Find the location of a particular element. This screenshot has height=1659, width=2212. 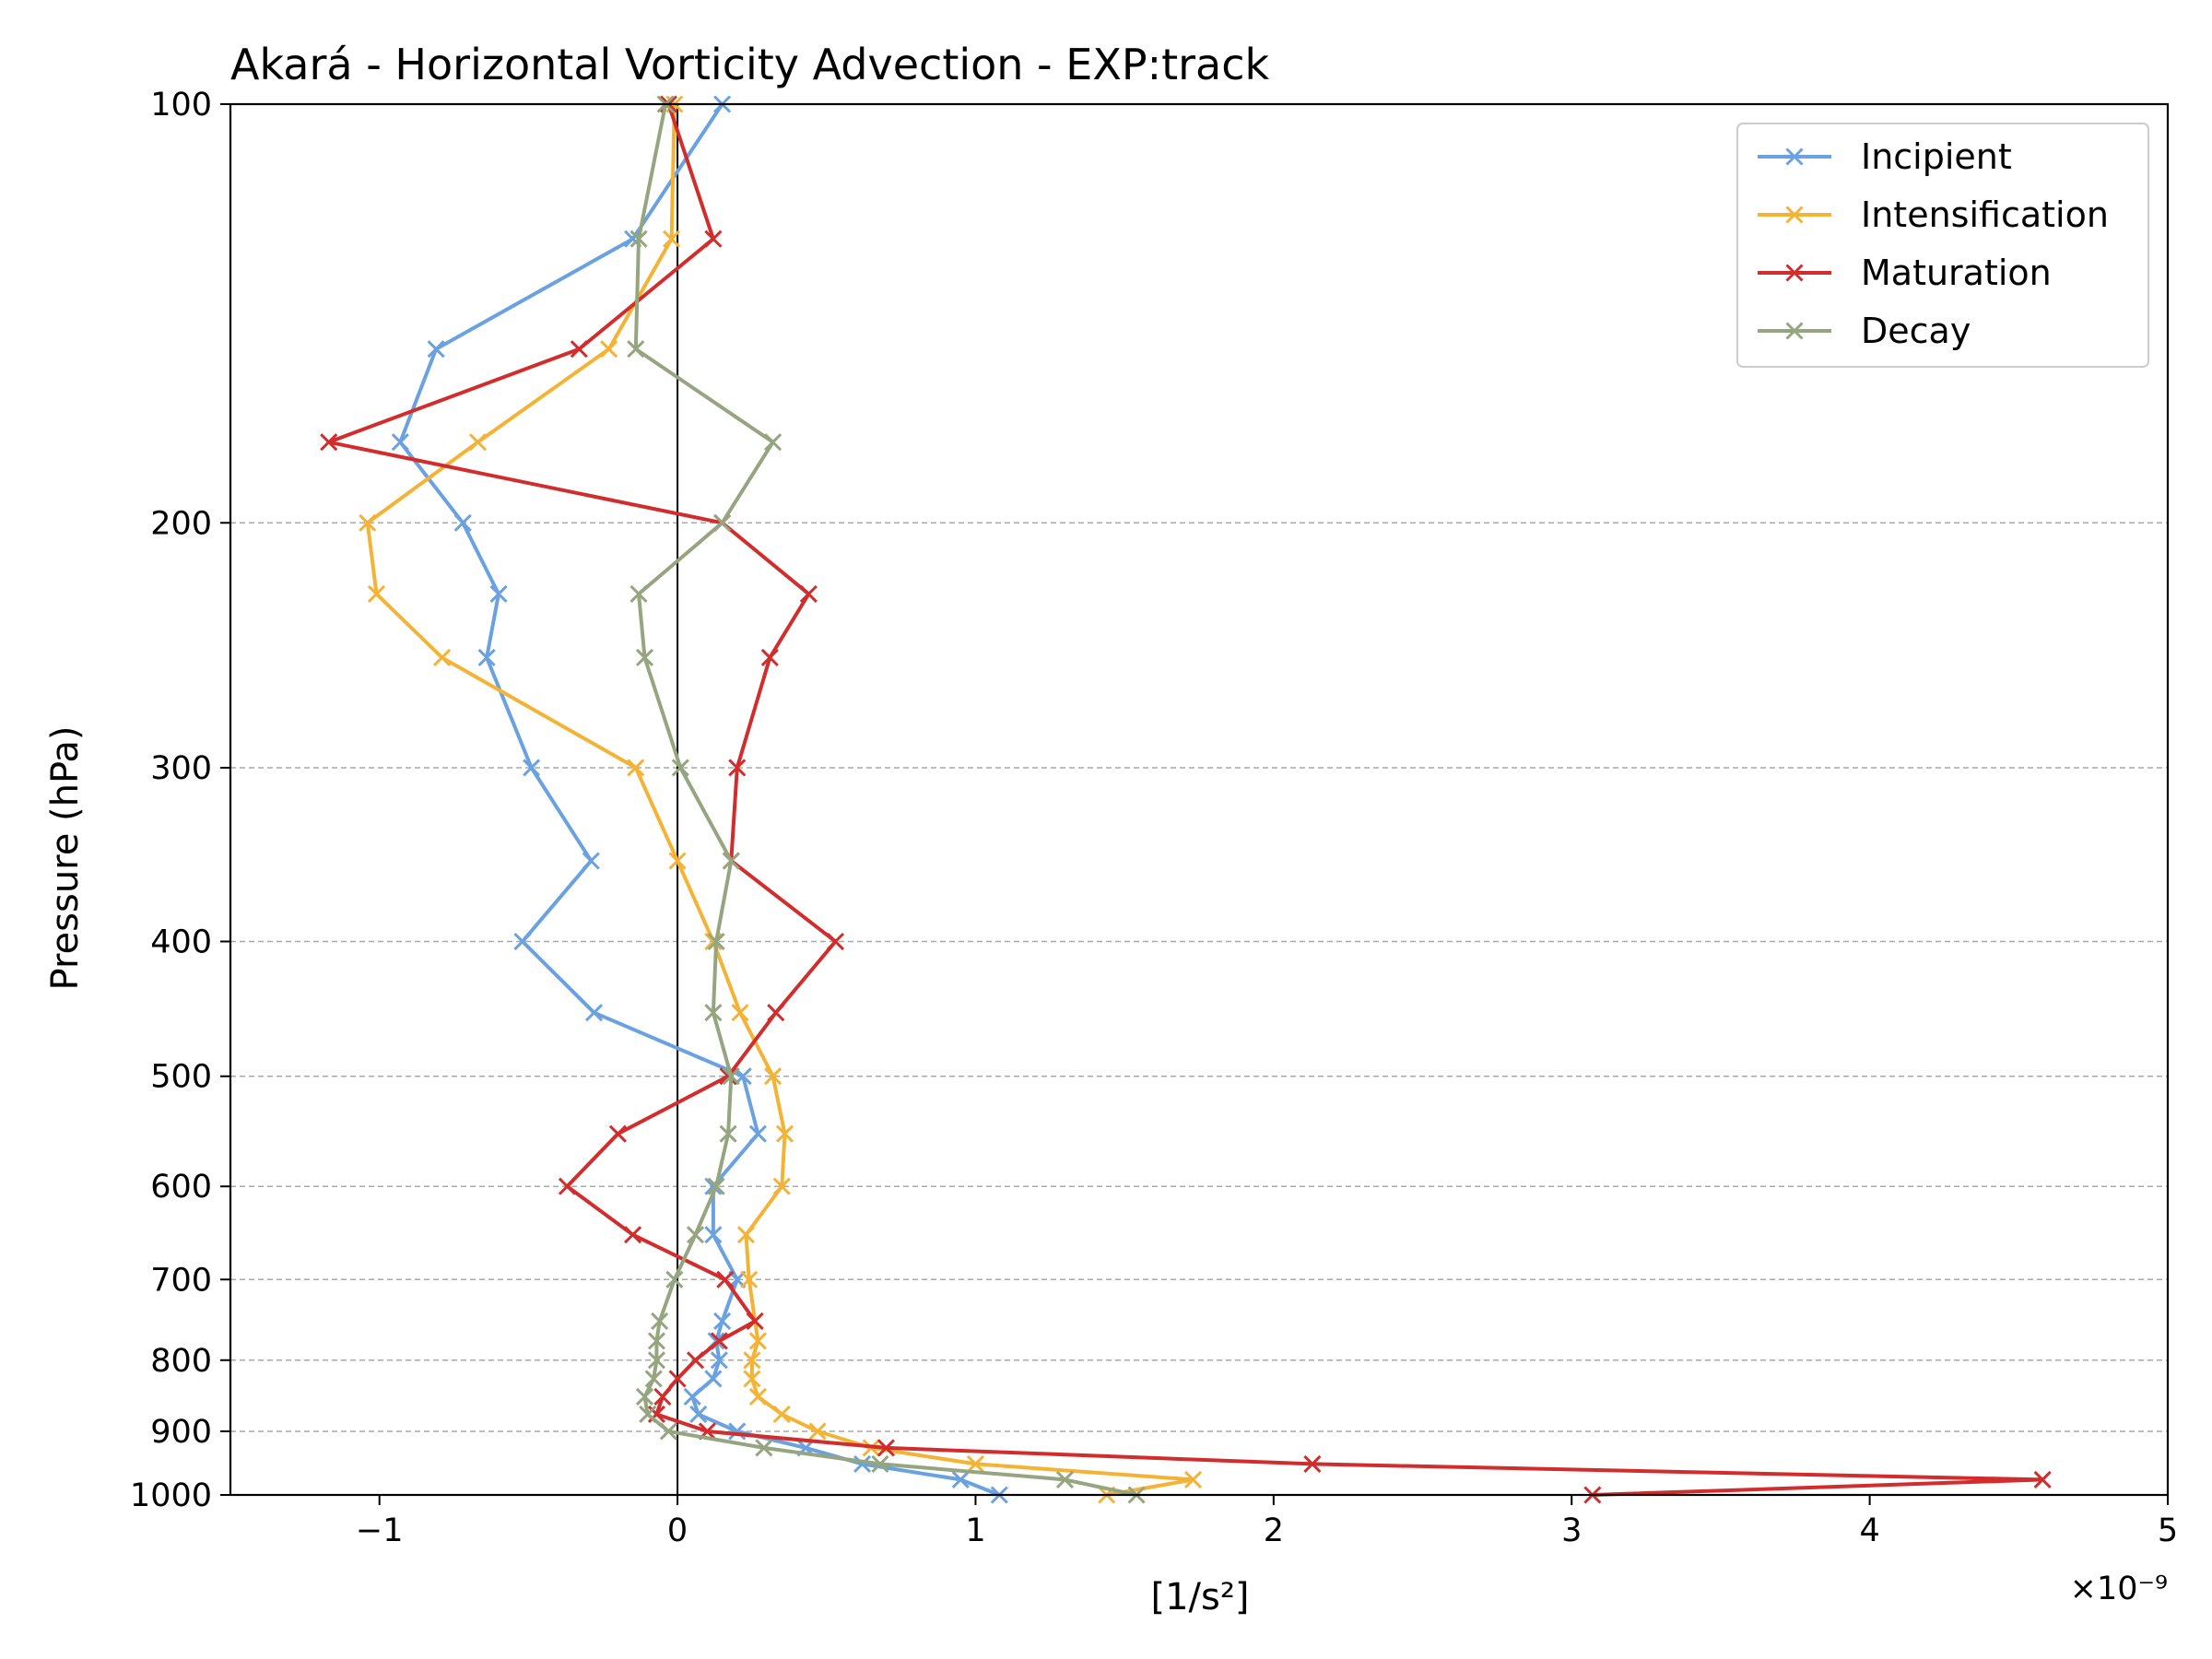

legend-label: Maturation is located at coordinates (1956, 273).